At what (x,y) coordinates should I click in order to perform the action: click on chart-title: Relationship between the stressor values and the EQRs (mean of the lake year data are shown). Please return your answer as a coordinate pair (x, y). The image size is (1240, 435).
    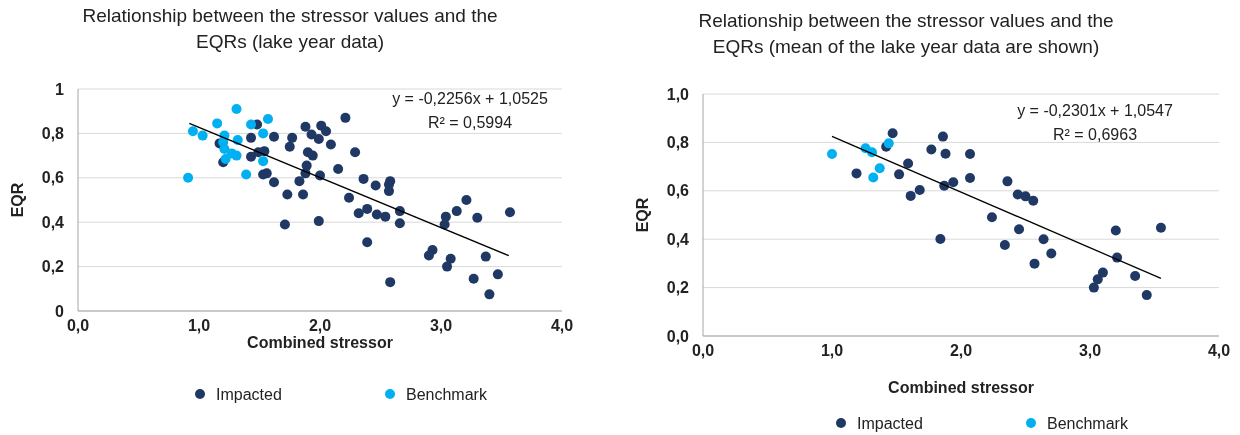
    Looking at the image, I should click on (906, 33).